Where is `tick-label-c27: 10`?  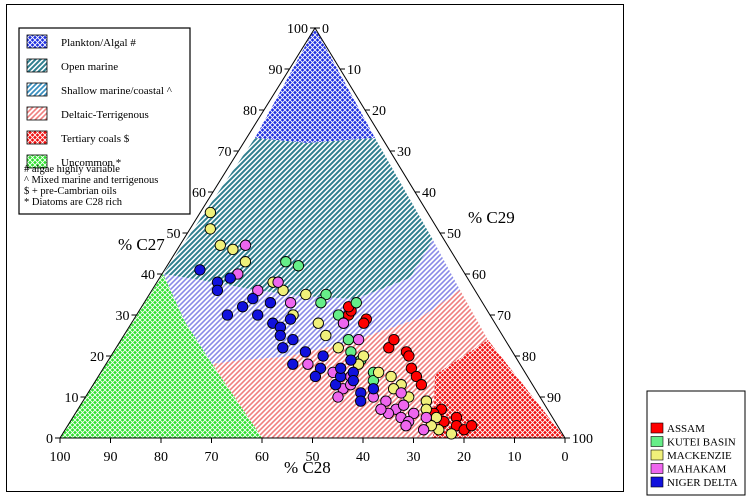
tick-label-c27: 10 is located at coordinates (72, 398).